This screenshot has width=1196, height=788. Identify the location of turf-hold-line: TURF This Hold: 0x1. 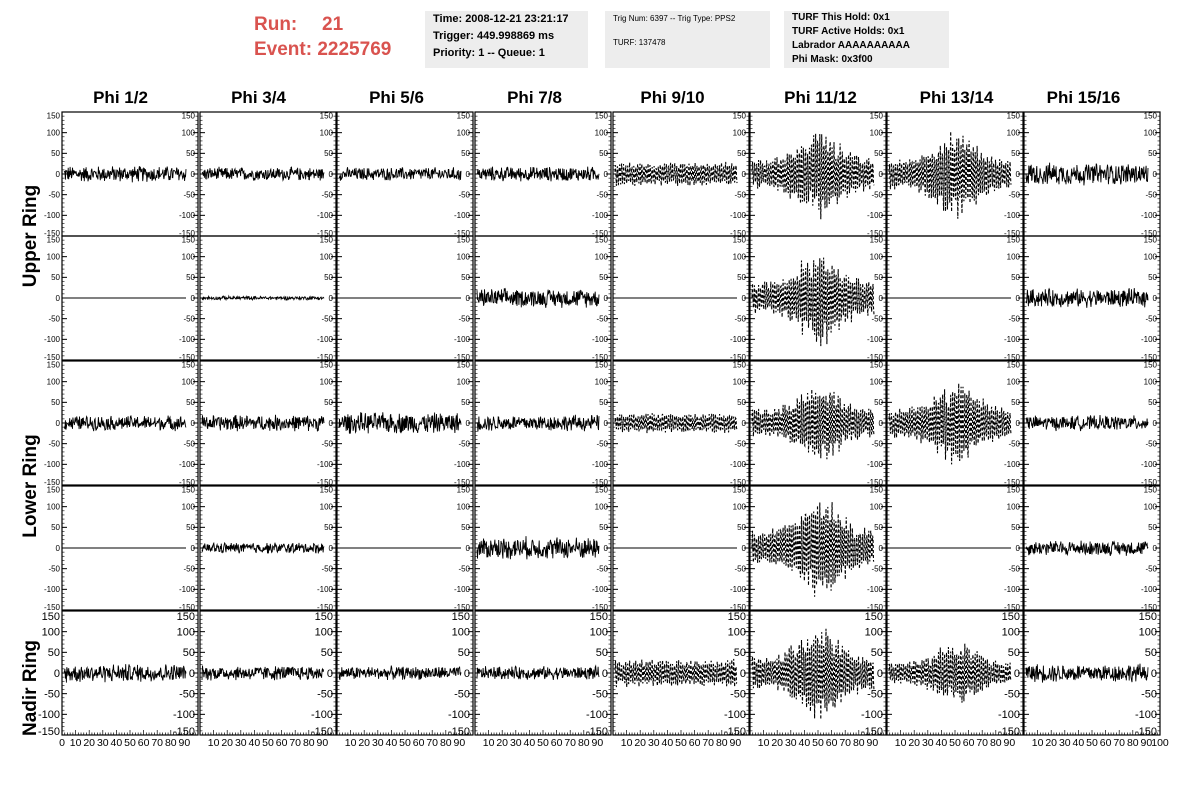
(841, 17).